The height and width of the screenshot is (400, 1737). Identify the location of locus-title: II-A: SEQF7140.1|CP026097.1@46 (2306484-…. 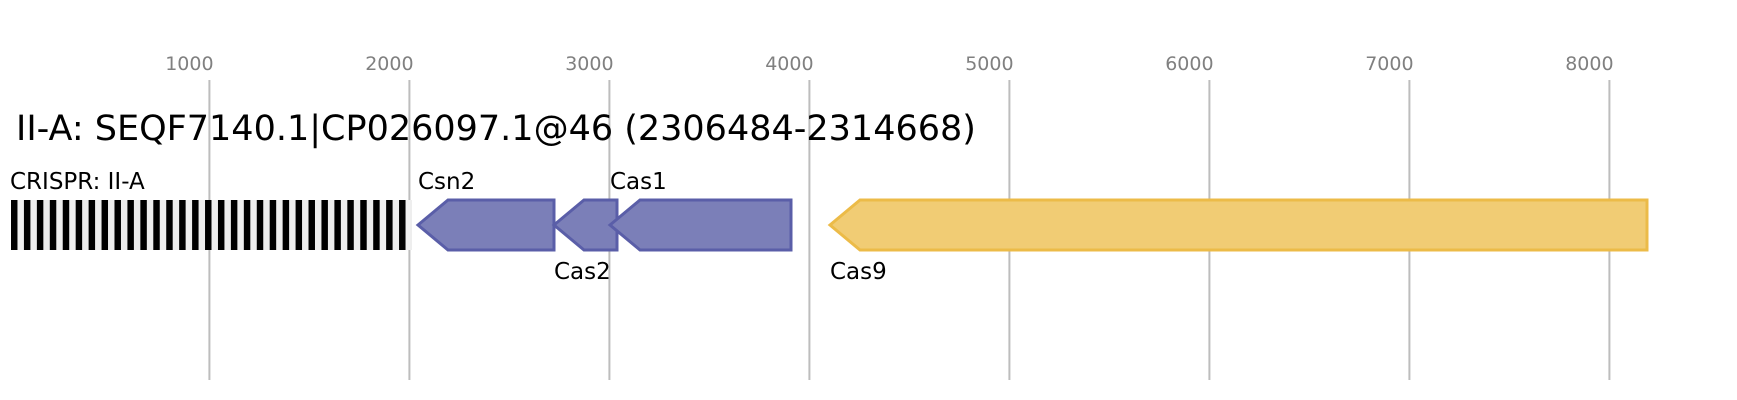
(496, 129).